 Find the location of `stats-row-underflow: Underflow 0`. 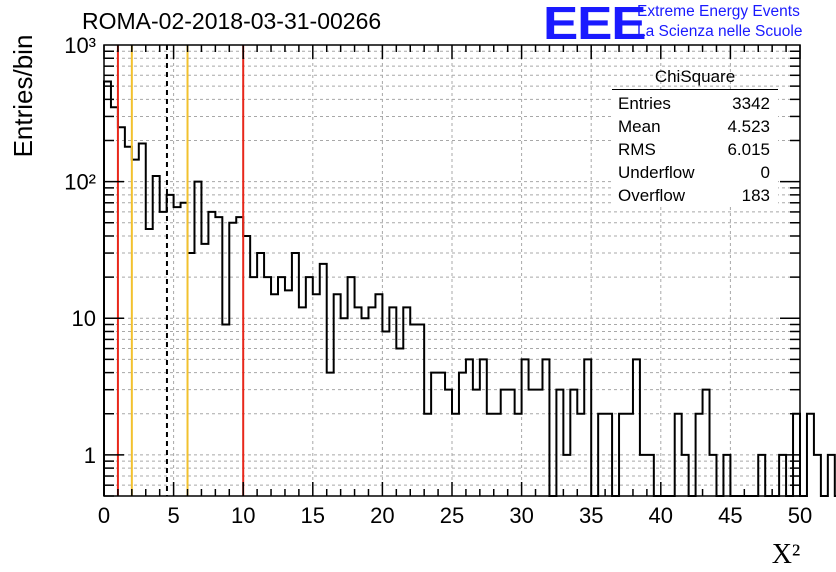

stats-row-underflow: Underflow 0 is located at coordinates (695, 172).